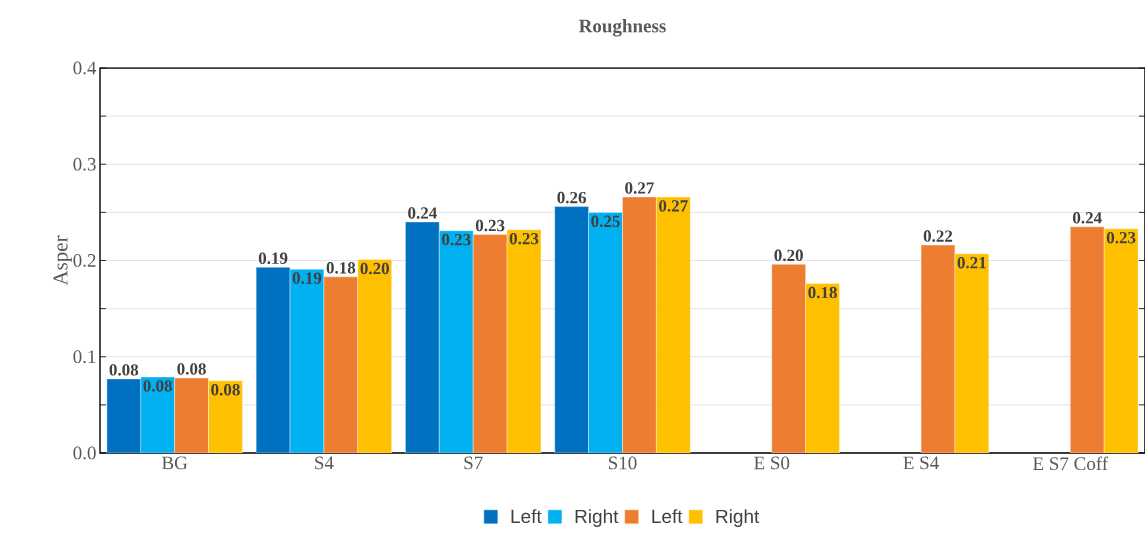  I want to click on x-tick-label: S10, so click(622, 463).